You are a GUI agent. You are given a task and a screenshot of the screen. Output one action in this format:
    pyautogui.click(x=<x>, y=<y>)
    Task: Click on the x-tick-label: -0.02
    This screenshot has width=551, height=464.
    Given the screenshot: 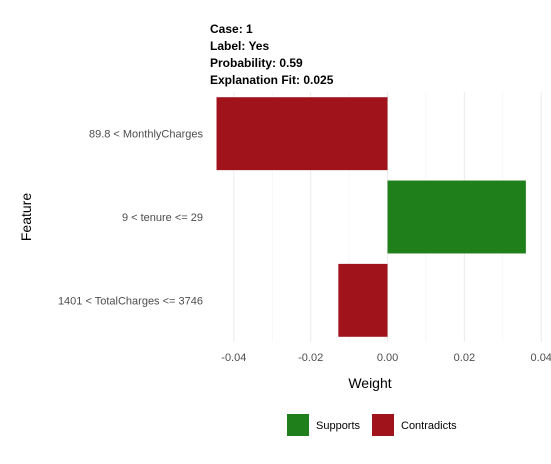 What is the action you would take?
    pyautogui.click(x=310, y=358)
    